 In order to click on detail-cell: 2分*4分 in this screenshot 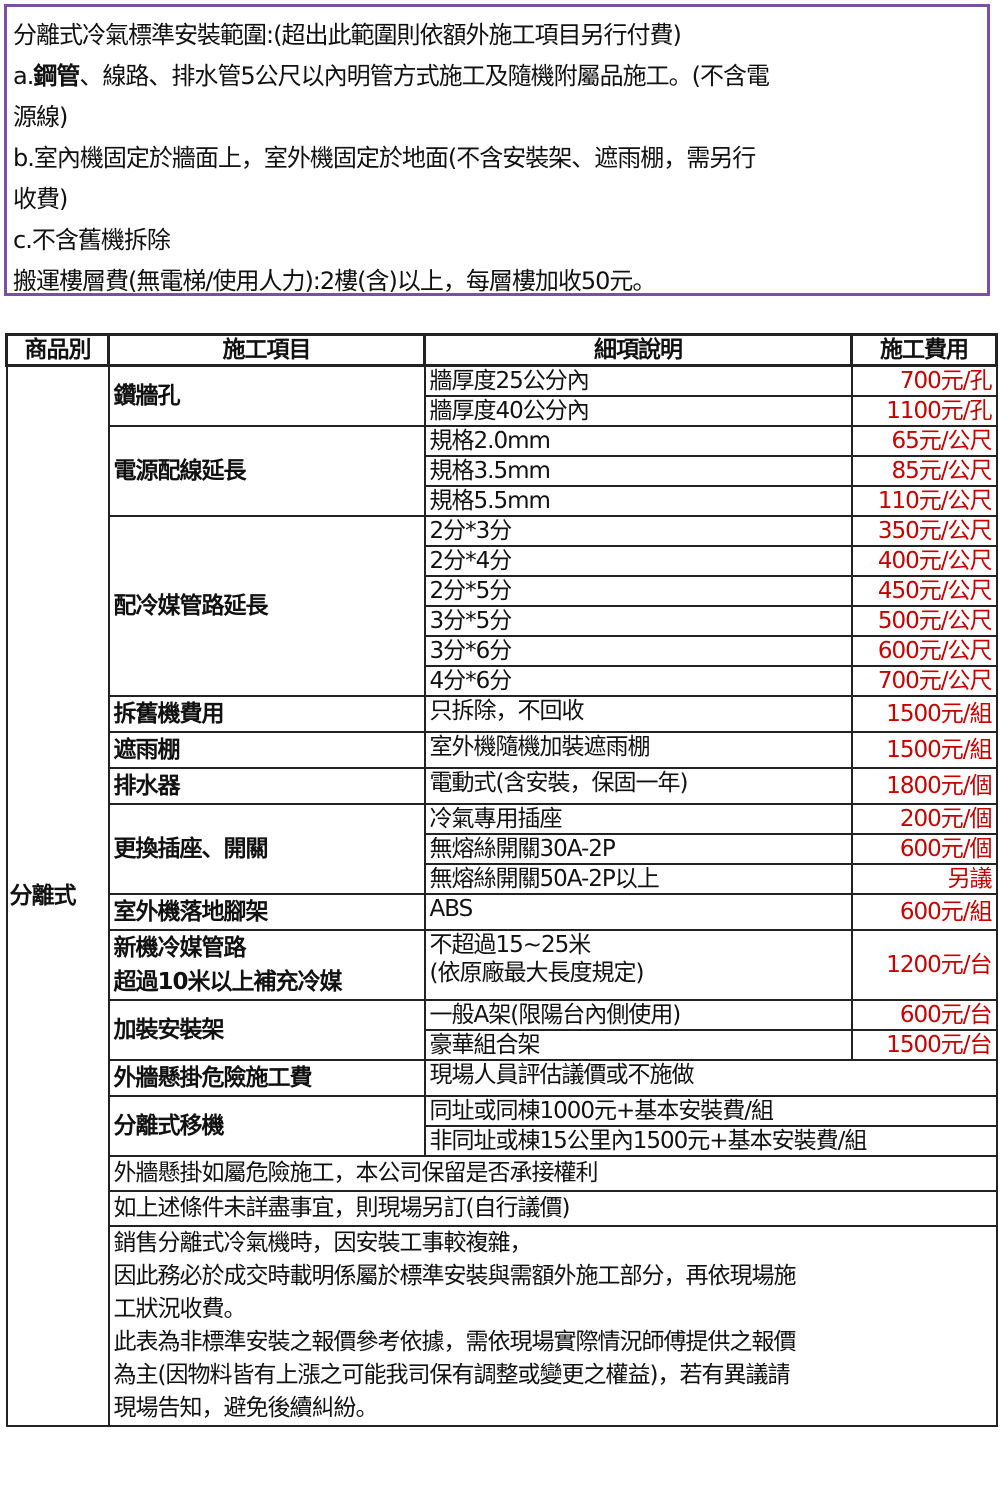, I will do `click(638, 561)`.